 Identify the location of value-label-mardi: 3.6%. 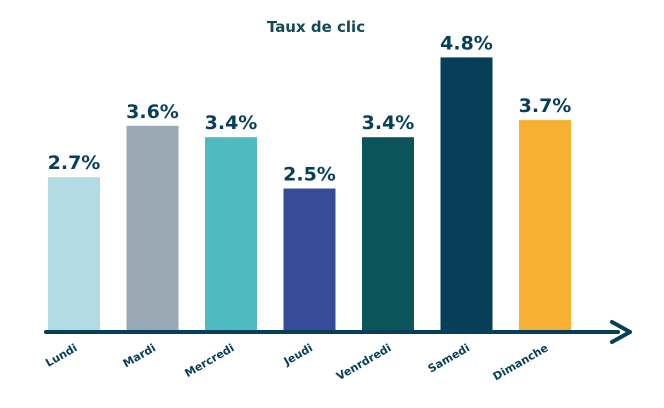
(152, 112).